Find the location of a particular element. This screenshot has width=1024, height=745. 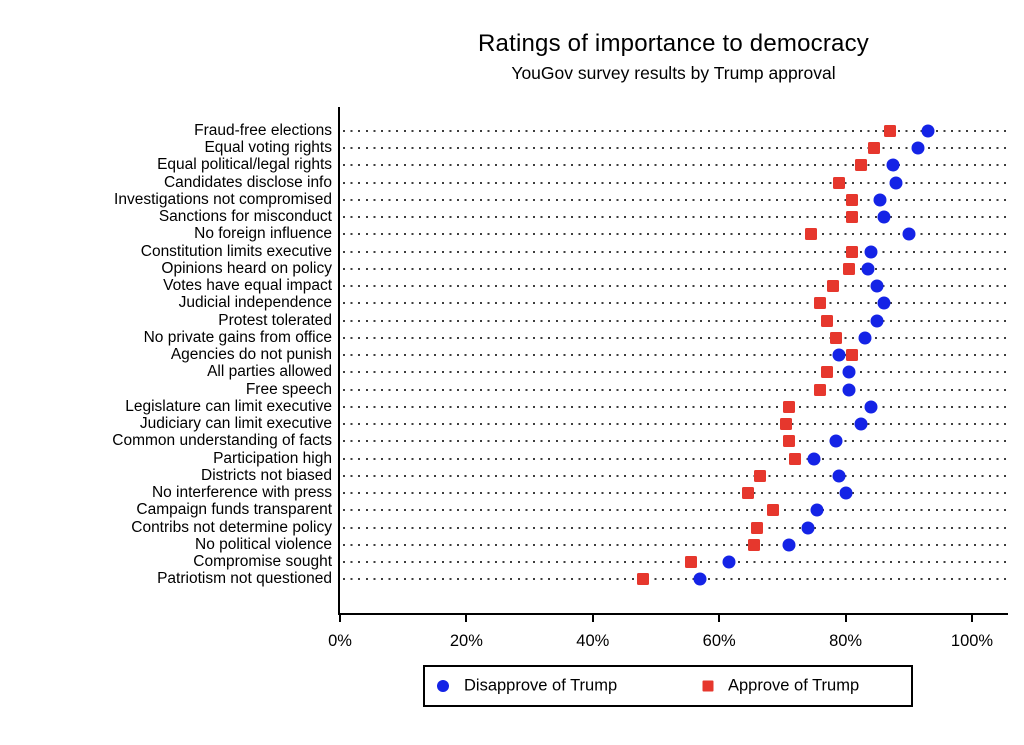

category-label: Votes have equal impact is located at coordinates (247, 286).